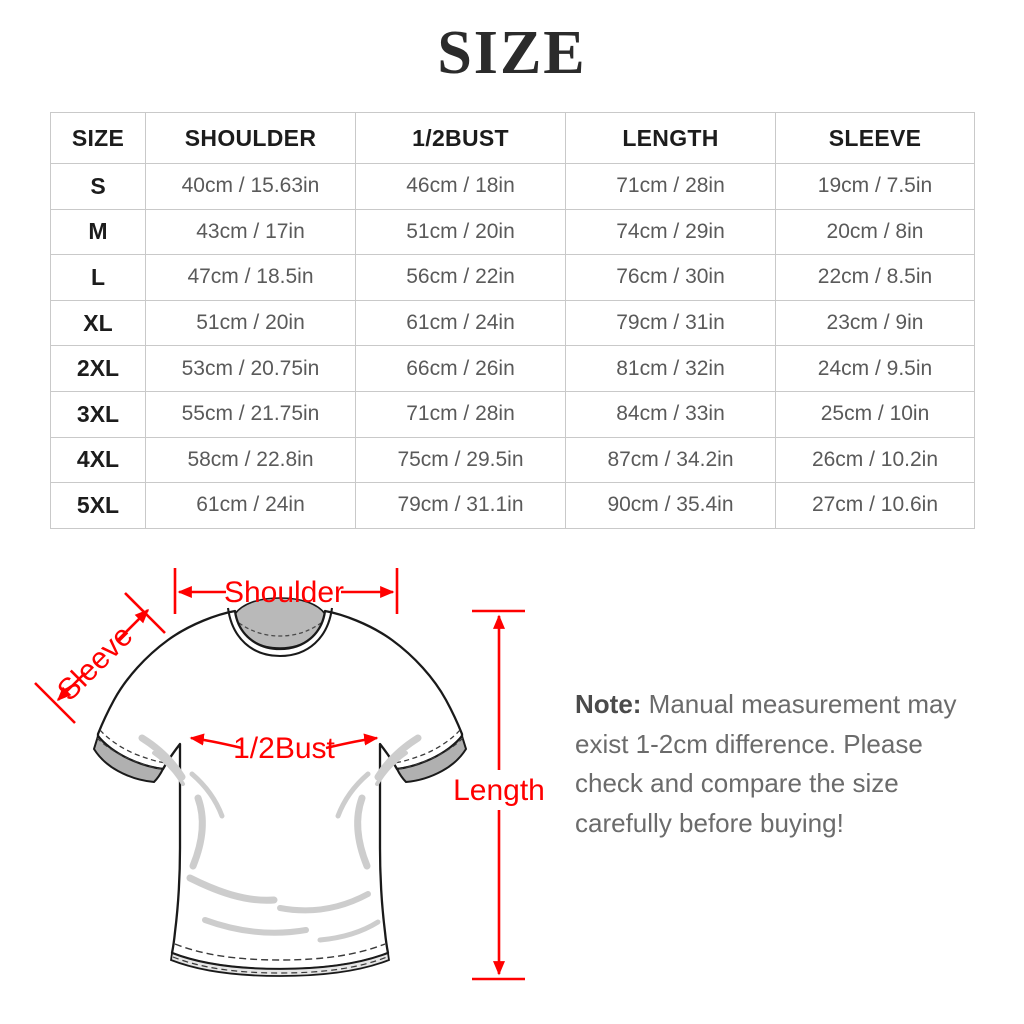 Image resolution: width=1024 pixels, height=1024 pixels. What do you see at coordinates (98, 323) in the screenshot?
I see `cell-size: XL` at bounding box center [98, 323].